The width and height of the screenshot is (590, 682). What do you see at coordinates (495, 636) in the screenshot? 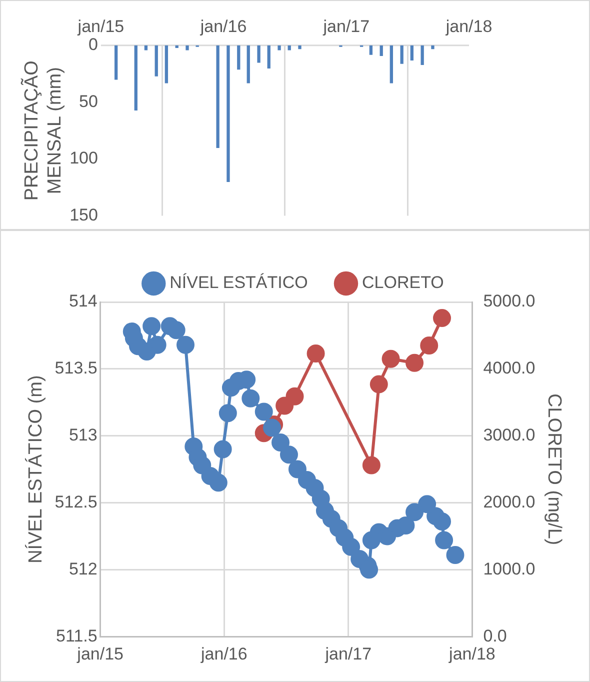
I see `y2-tick-label: 0.0` at bounding box center [495, 636].